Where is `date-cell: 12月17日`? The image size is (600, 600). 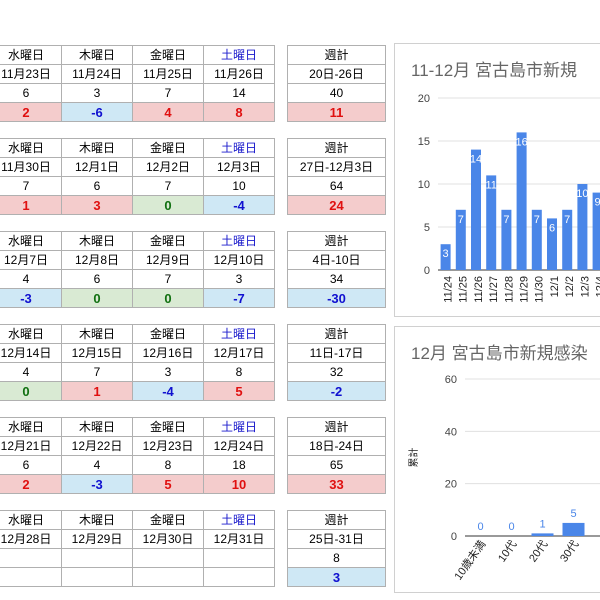 date-cell: 12月17日 is located at coordinates (239, 353).